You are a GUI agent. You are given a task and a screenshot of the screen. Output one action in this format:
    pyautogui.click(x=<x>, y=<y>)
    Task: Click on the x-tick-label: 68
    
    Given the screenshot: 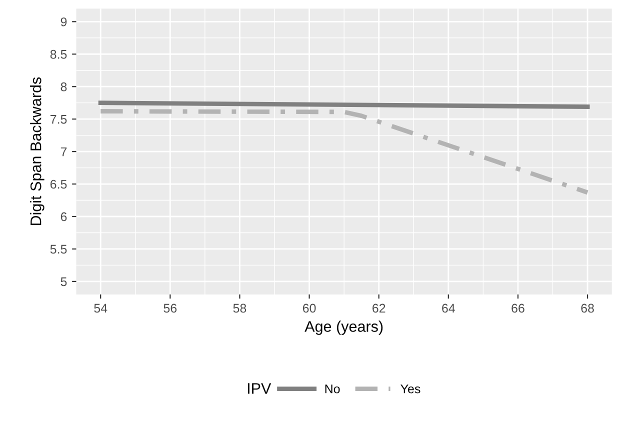 What is the action you would take?
    pyautogui.click(x=587, y=308)
    